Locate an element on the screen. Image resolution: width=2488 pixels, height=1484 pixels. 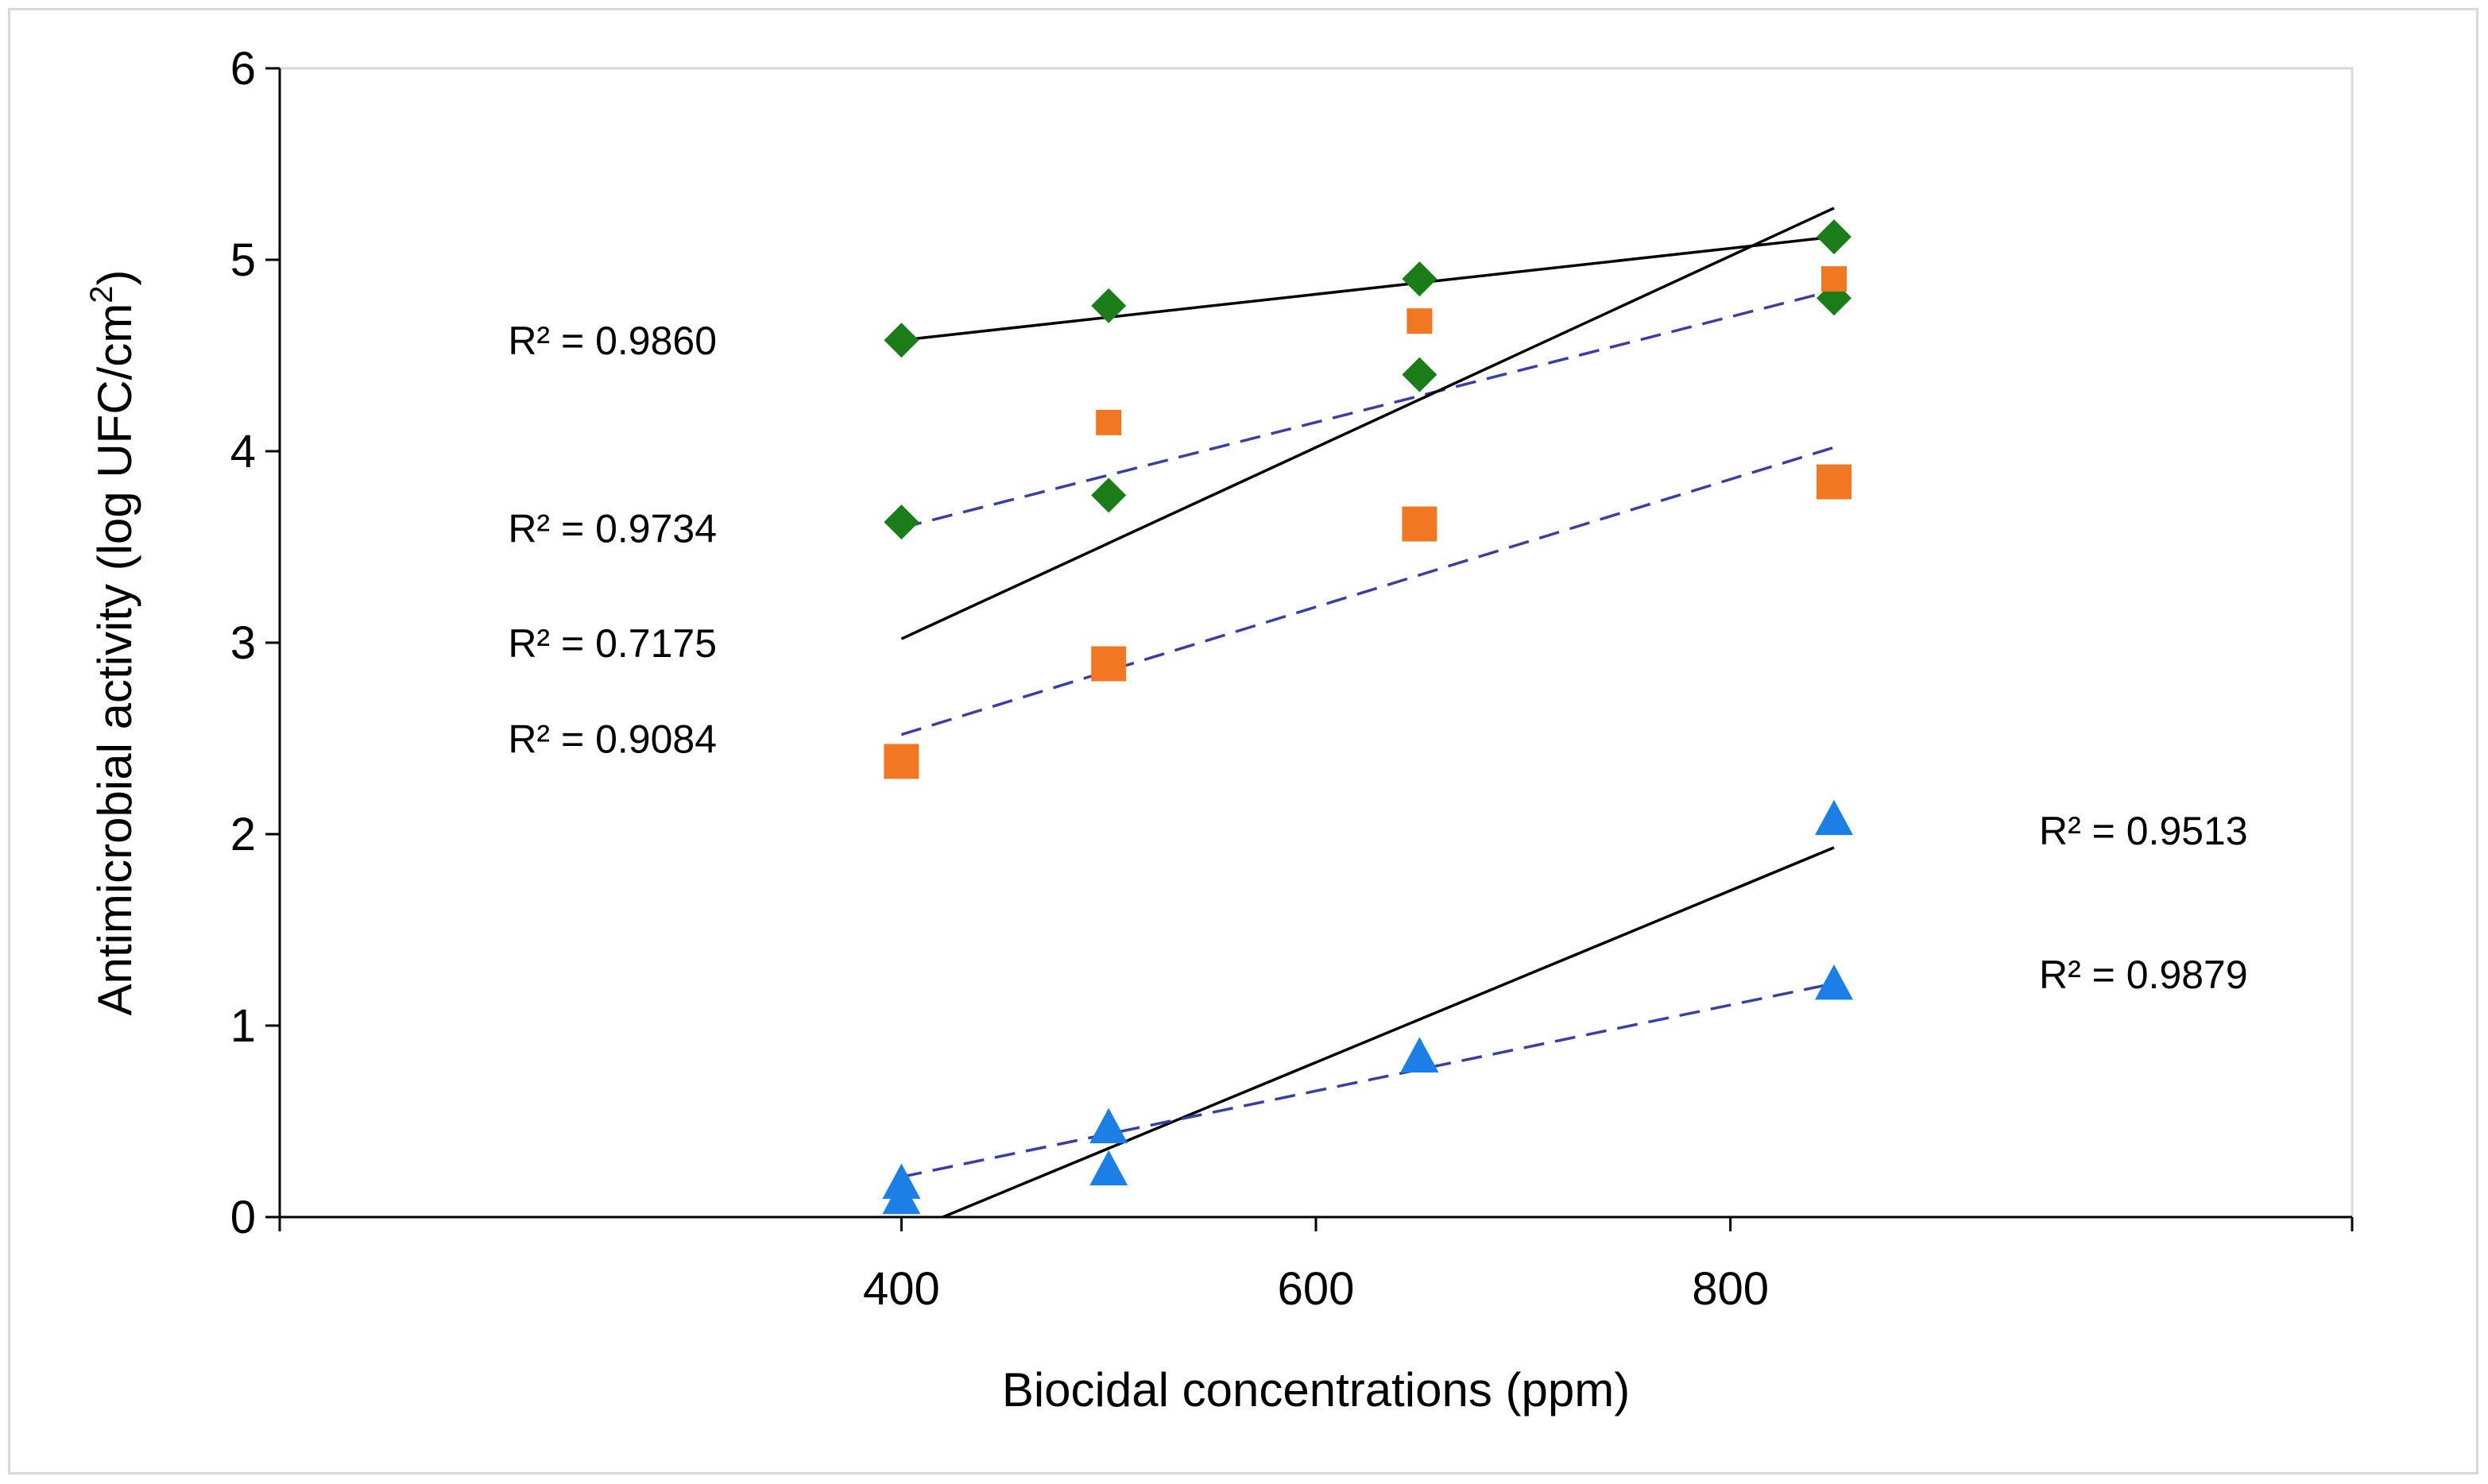
y-ticks: 0 1 2 3 4 5 6 is located at coordinates (255, 643).